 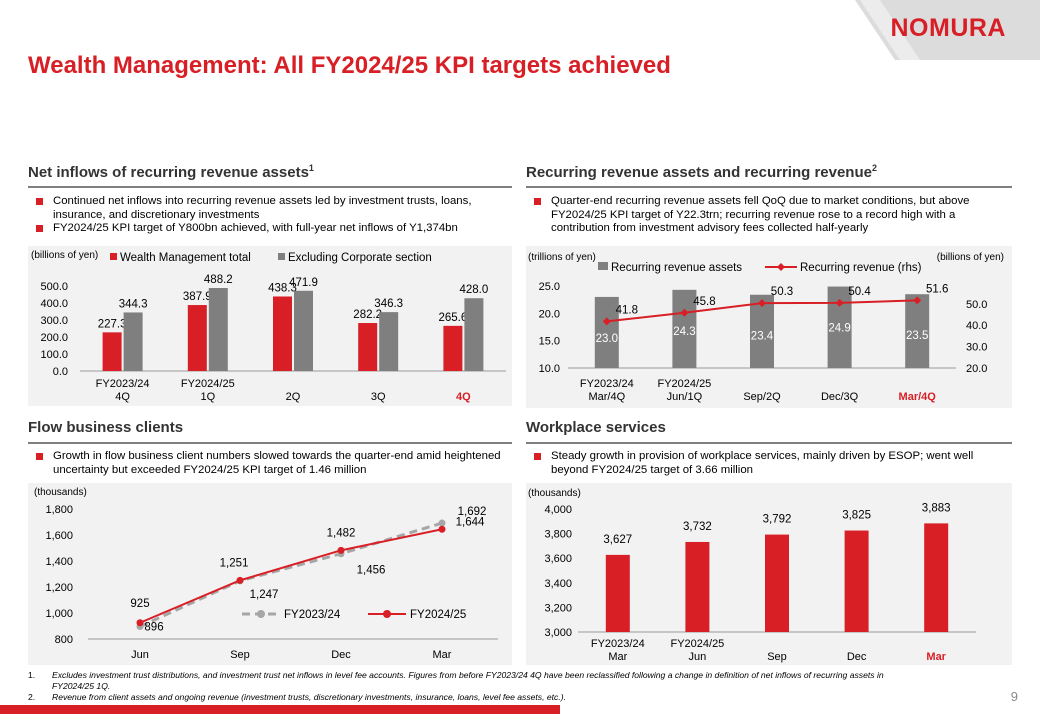 I want to click on data-label: 488.2, so click(x=218, y=280).